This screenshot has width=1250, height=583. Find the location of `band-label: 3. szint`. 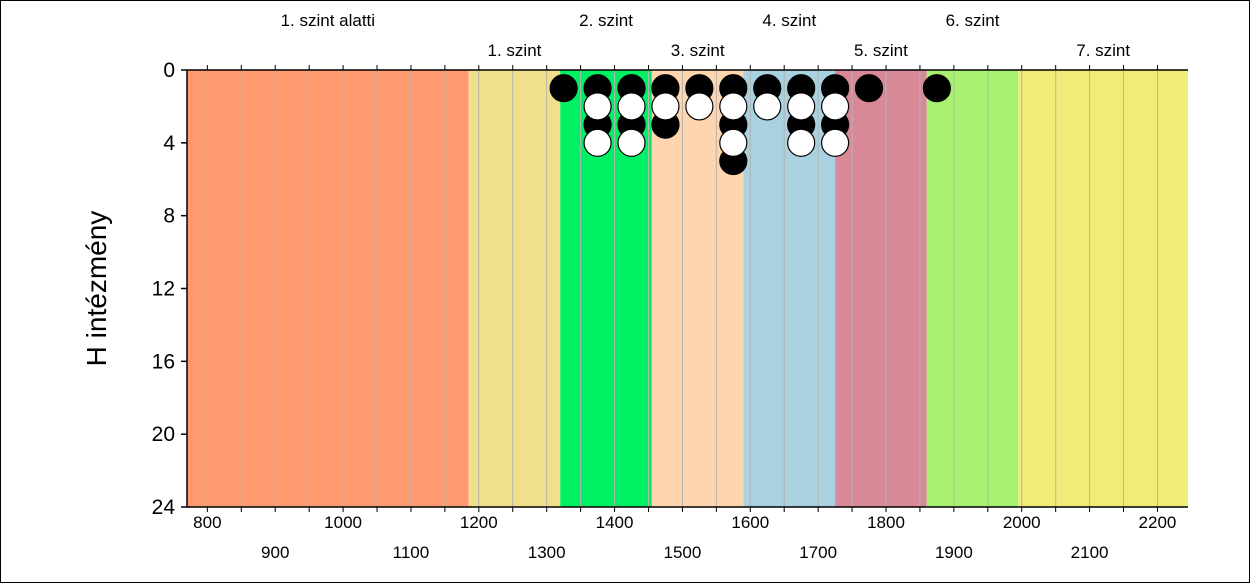

band-label: 3. szint is located at coordinates (698, 50).